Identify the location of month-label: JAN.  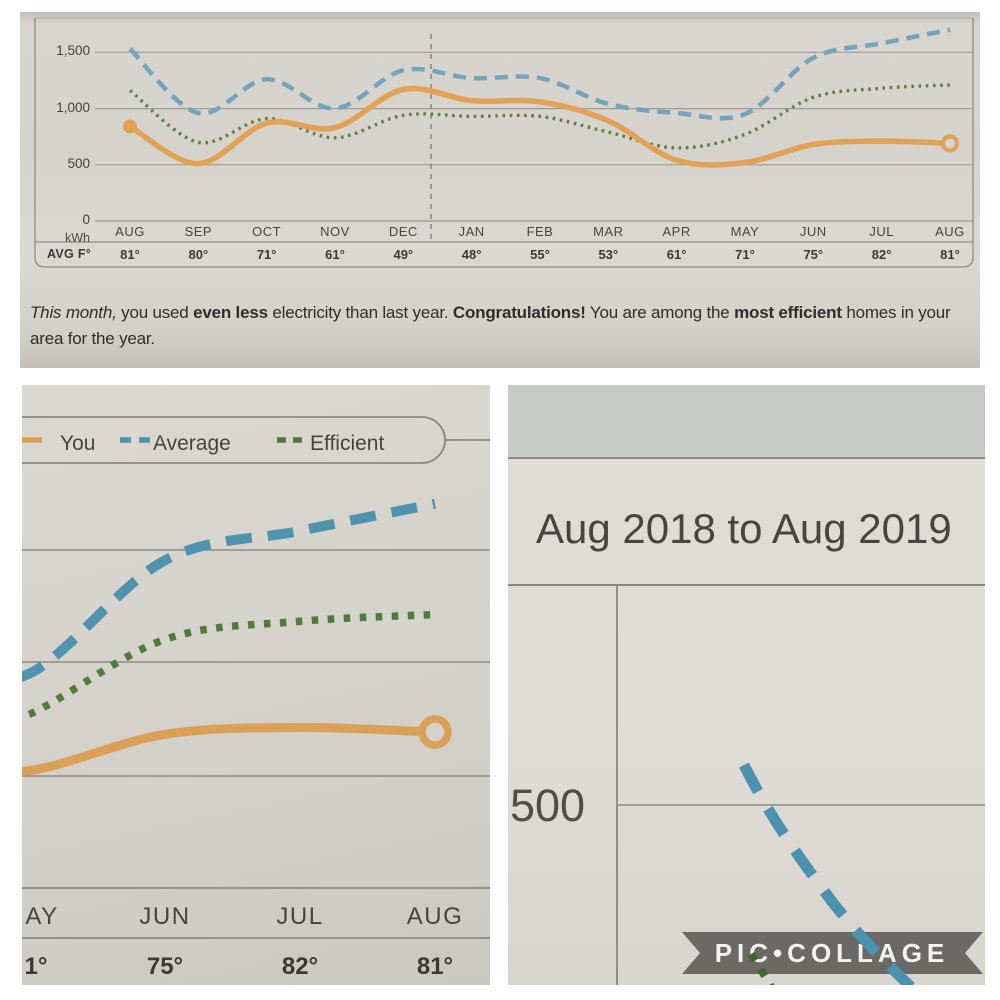
(471, 231).